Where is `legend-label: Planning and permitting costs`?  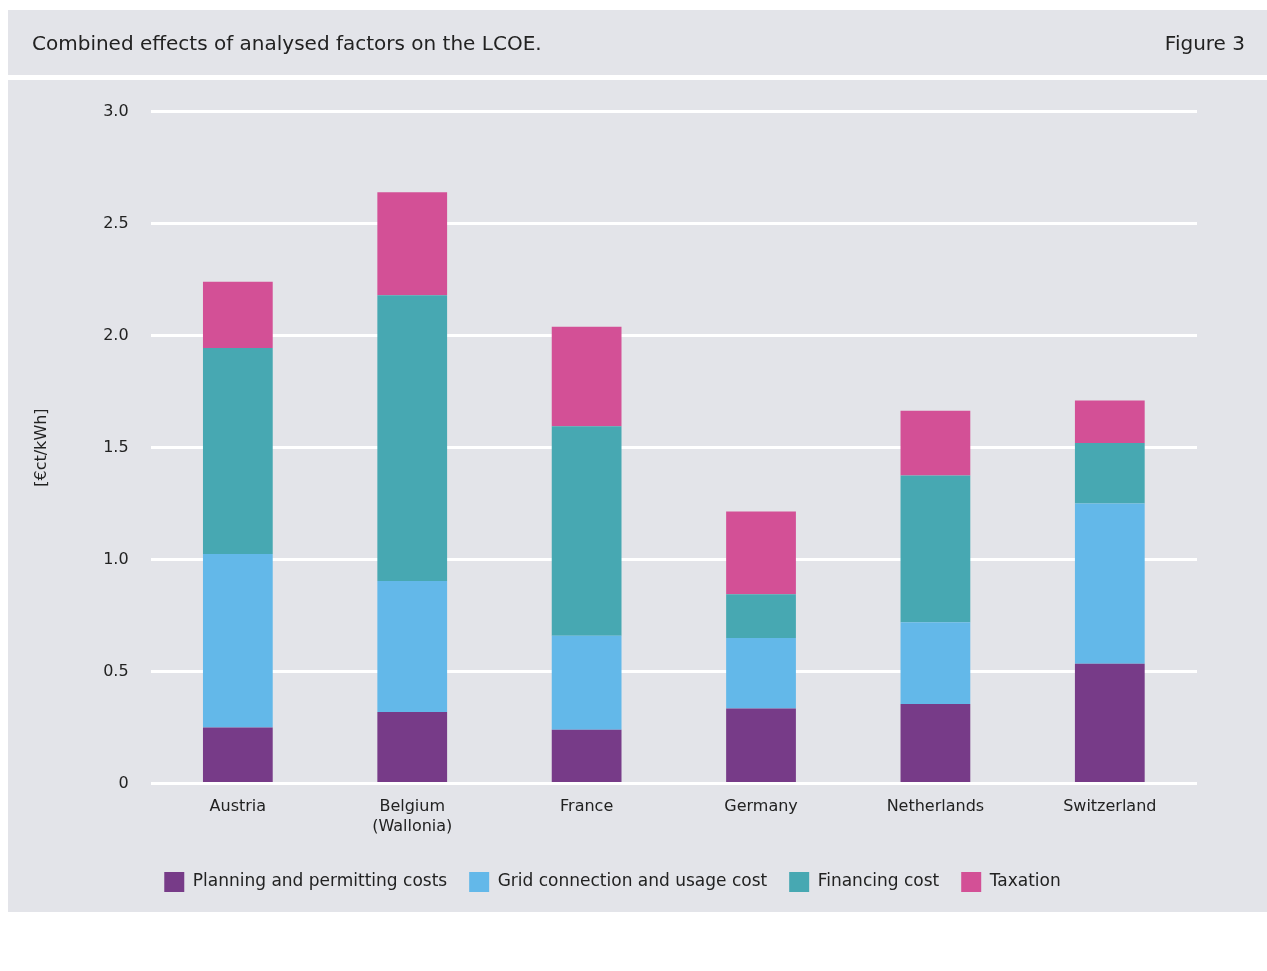
legend-label: Planning and permitting costs is located at coordinates (320, 880).